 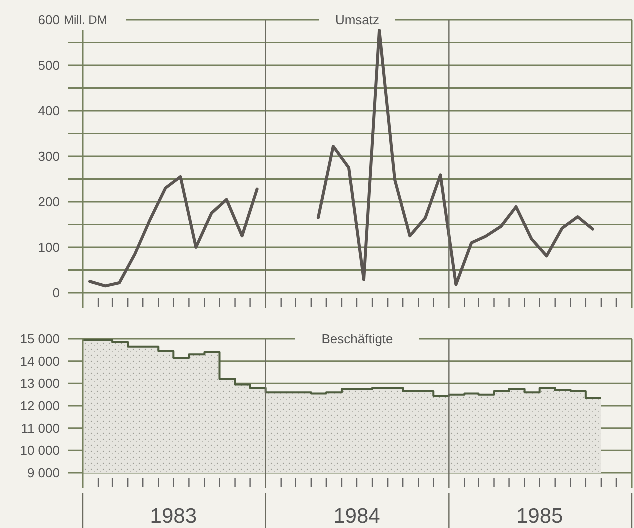 I want to click on y-tick-label: 600, so click(x=49, y=20).